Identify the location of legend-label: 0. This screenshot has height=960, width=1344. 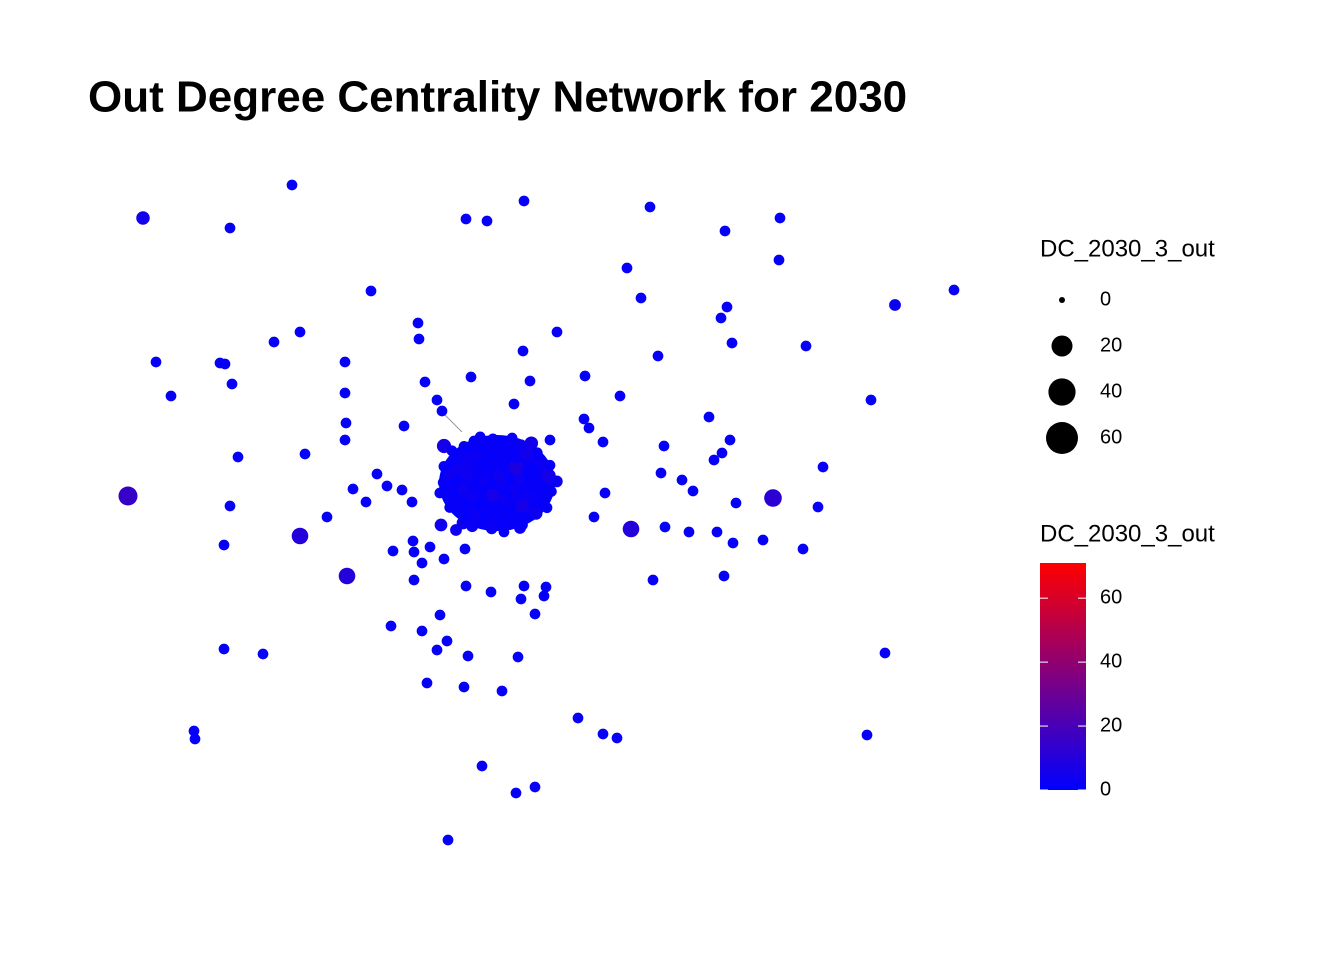
(1105, 299).